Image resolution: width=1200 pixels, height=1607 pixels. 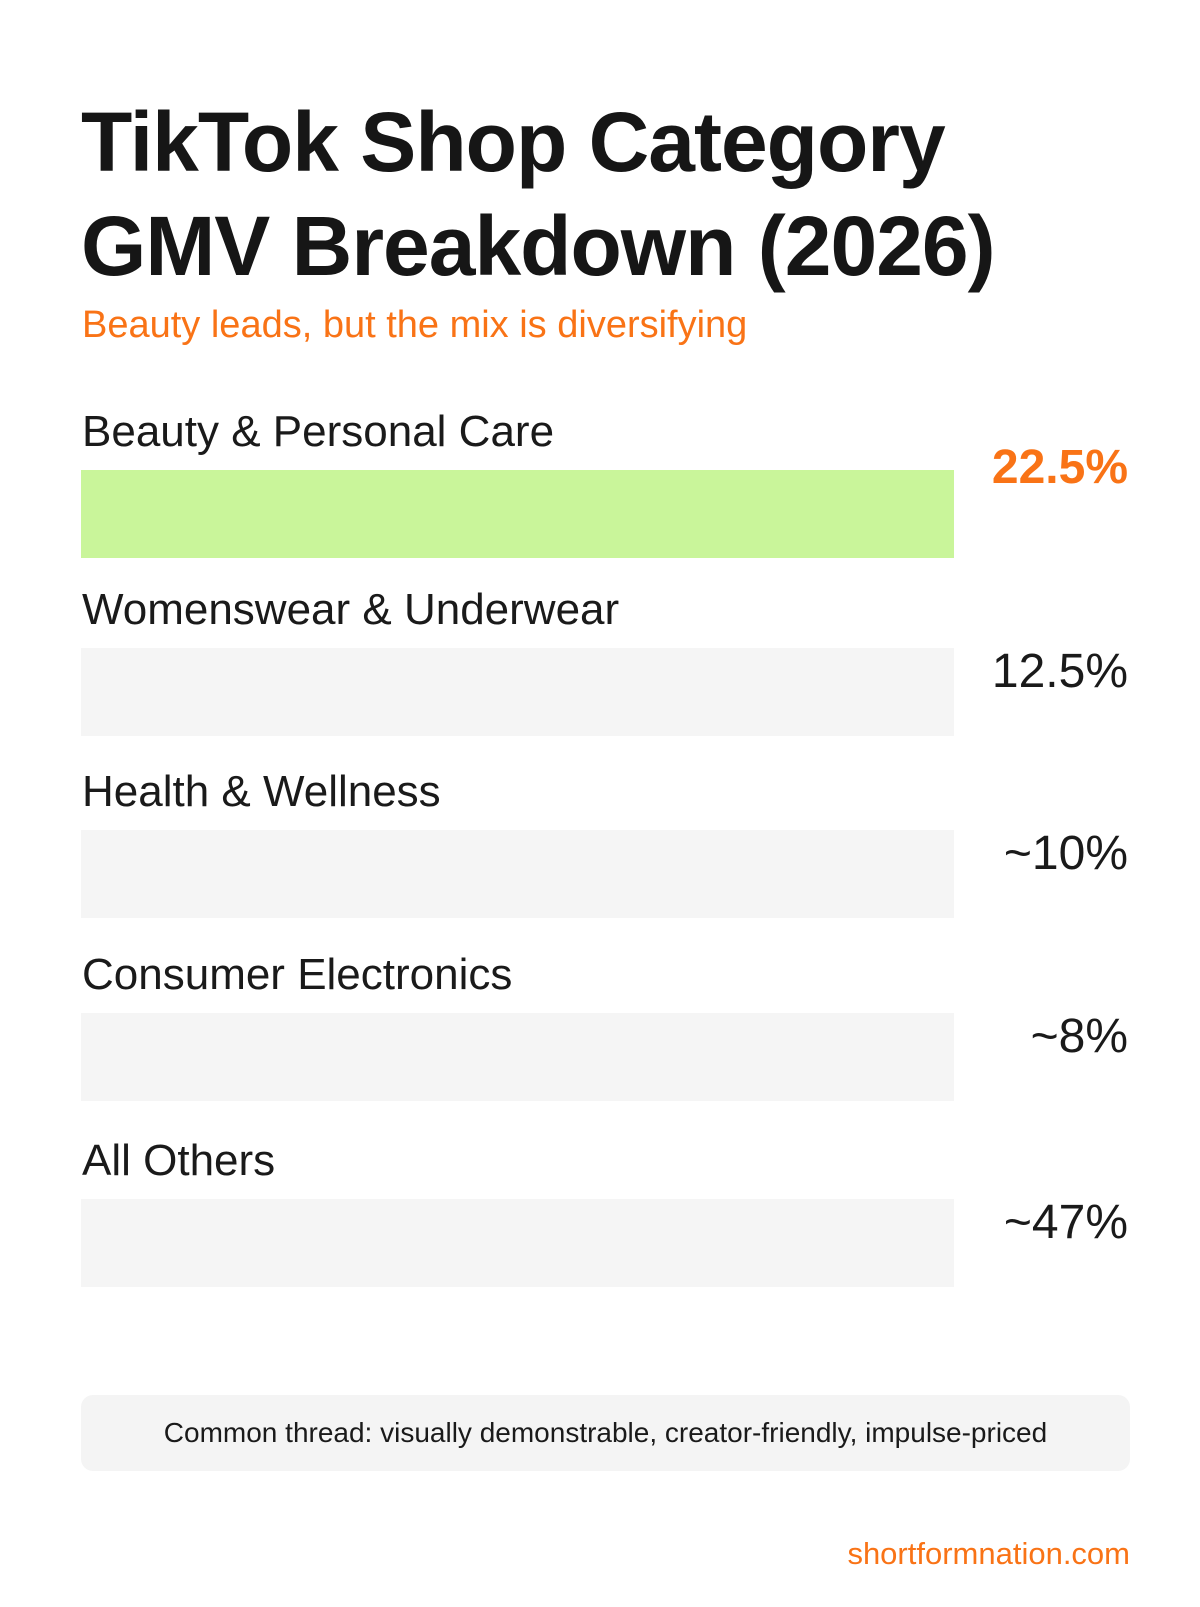 What do you see at coordinates (318, 431) in the screenshot?
I see `category-label: Beauty & Personal Care` at bounding box center [318, 431].